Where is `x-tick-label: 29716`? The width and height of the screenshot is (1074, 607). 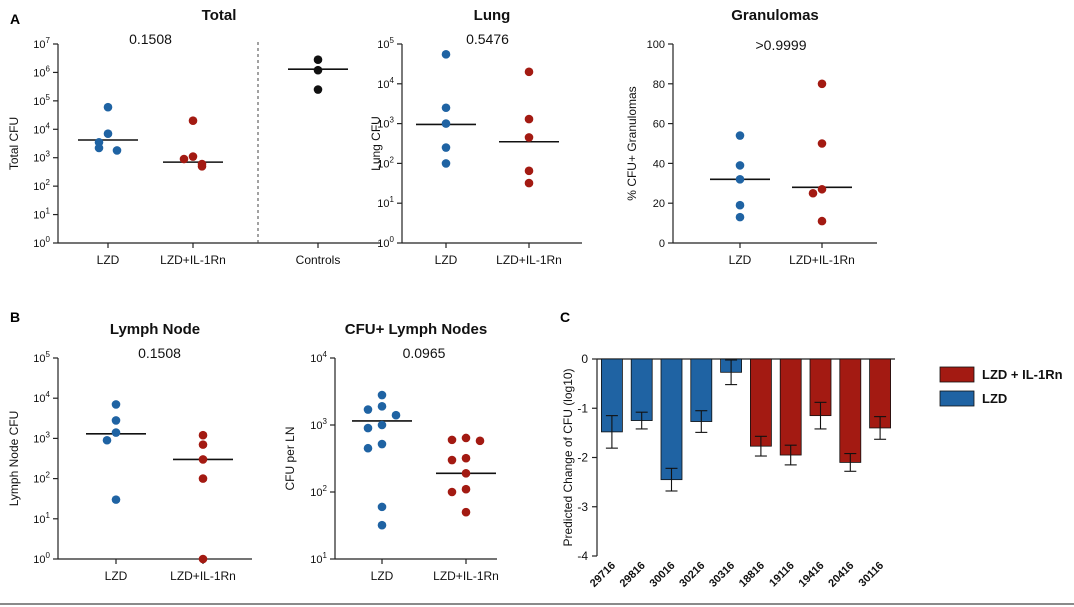 x-tick-label: 29716 is located at coordinates (603, 575).